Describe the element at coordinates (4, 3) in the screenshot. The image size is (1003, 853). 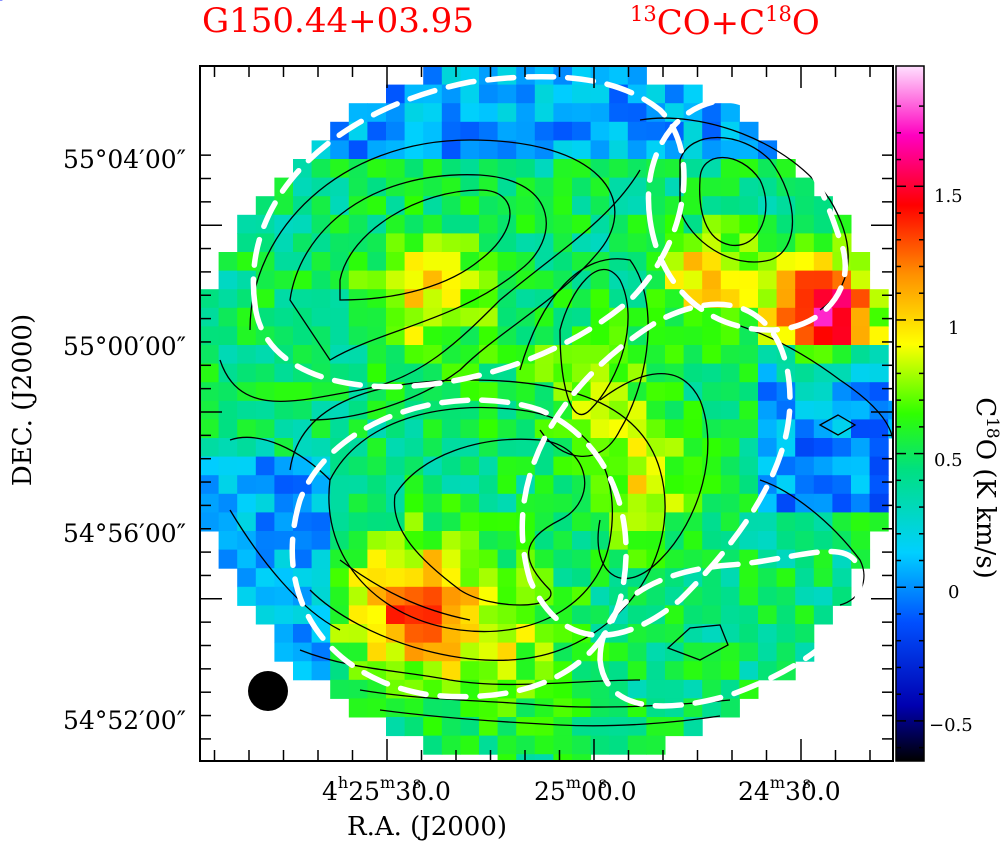
I see `source-label-4: 4` at that location.